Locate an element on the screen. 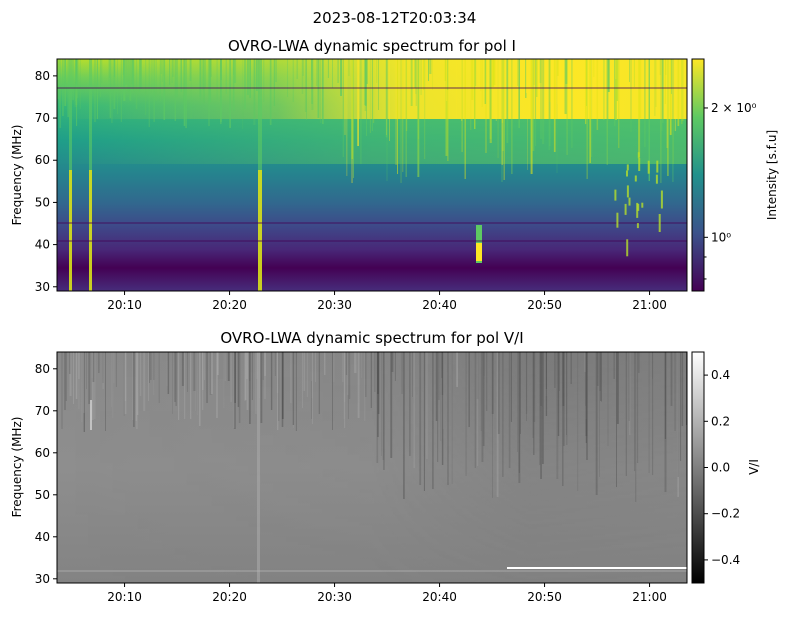 The height and width of the screenshot is (617, 789). y-tick-label-pol-vi: 40 is located at coordinates (42, 537).